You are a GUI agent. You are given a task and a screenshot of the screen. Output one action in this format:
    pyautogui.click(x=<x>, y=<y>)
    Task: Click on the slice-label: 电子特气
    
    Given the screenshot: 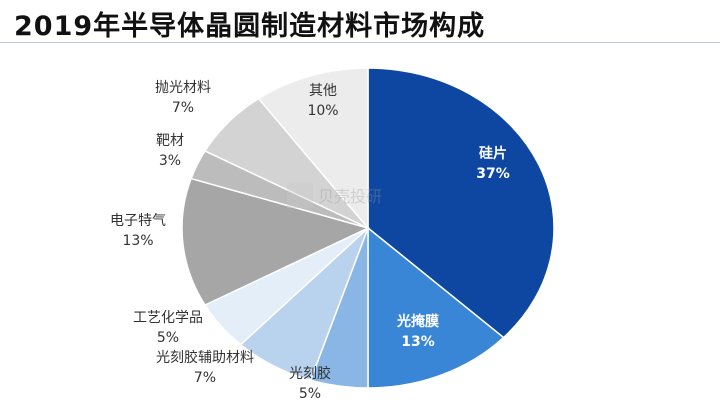 What is the action you would take?
    pyautogui.click(x=138, y=221)
    